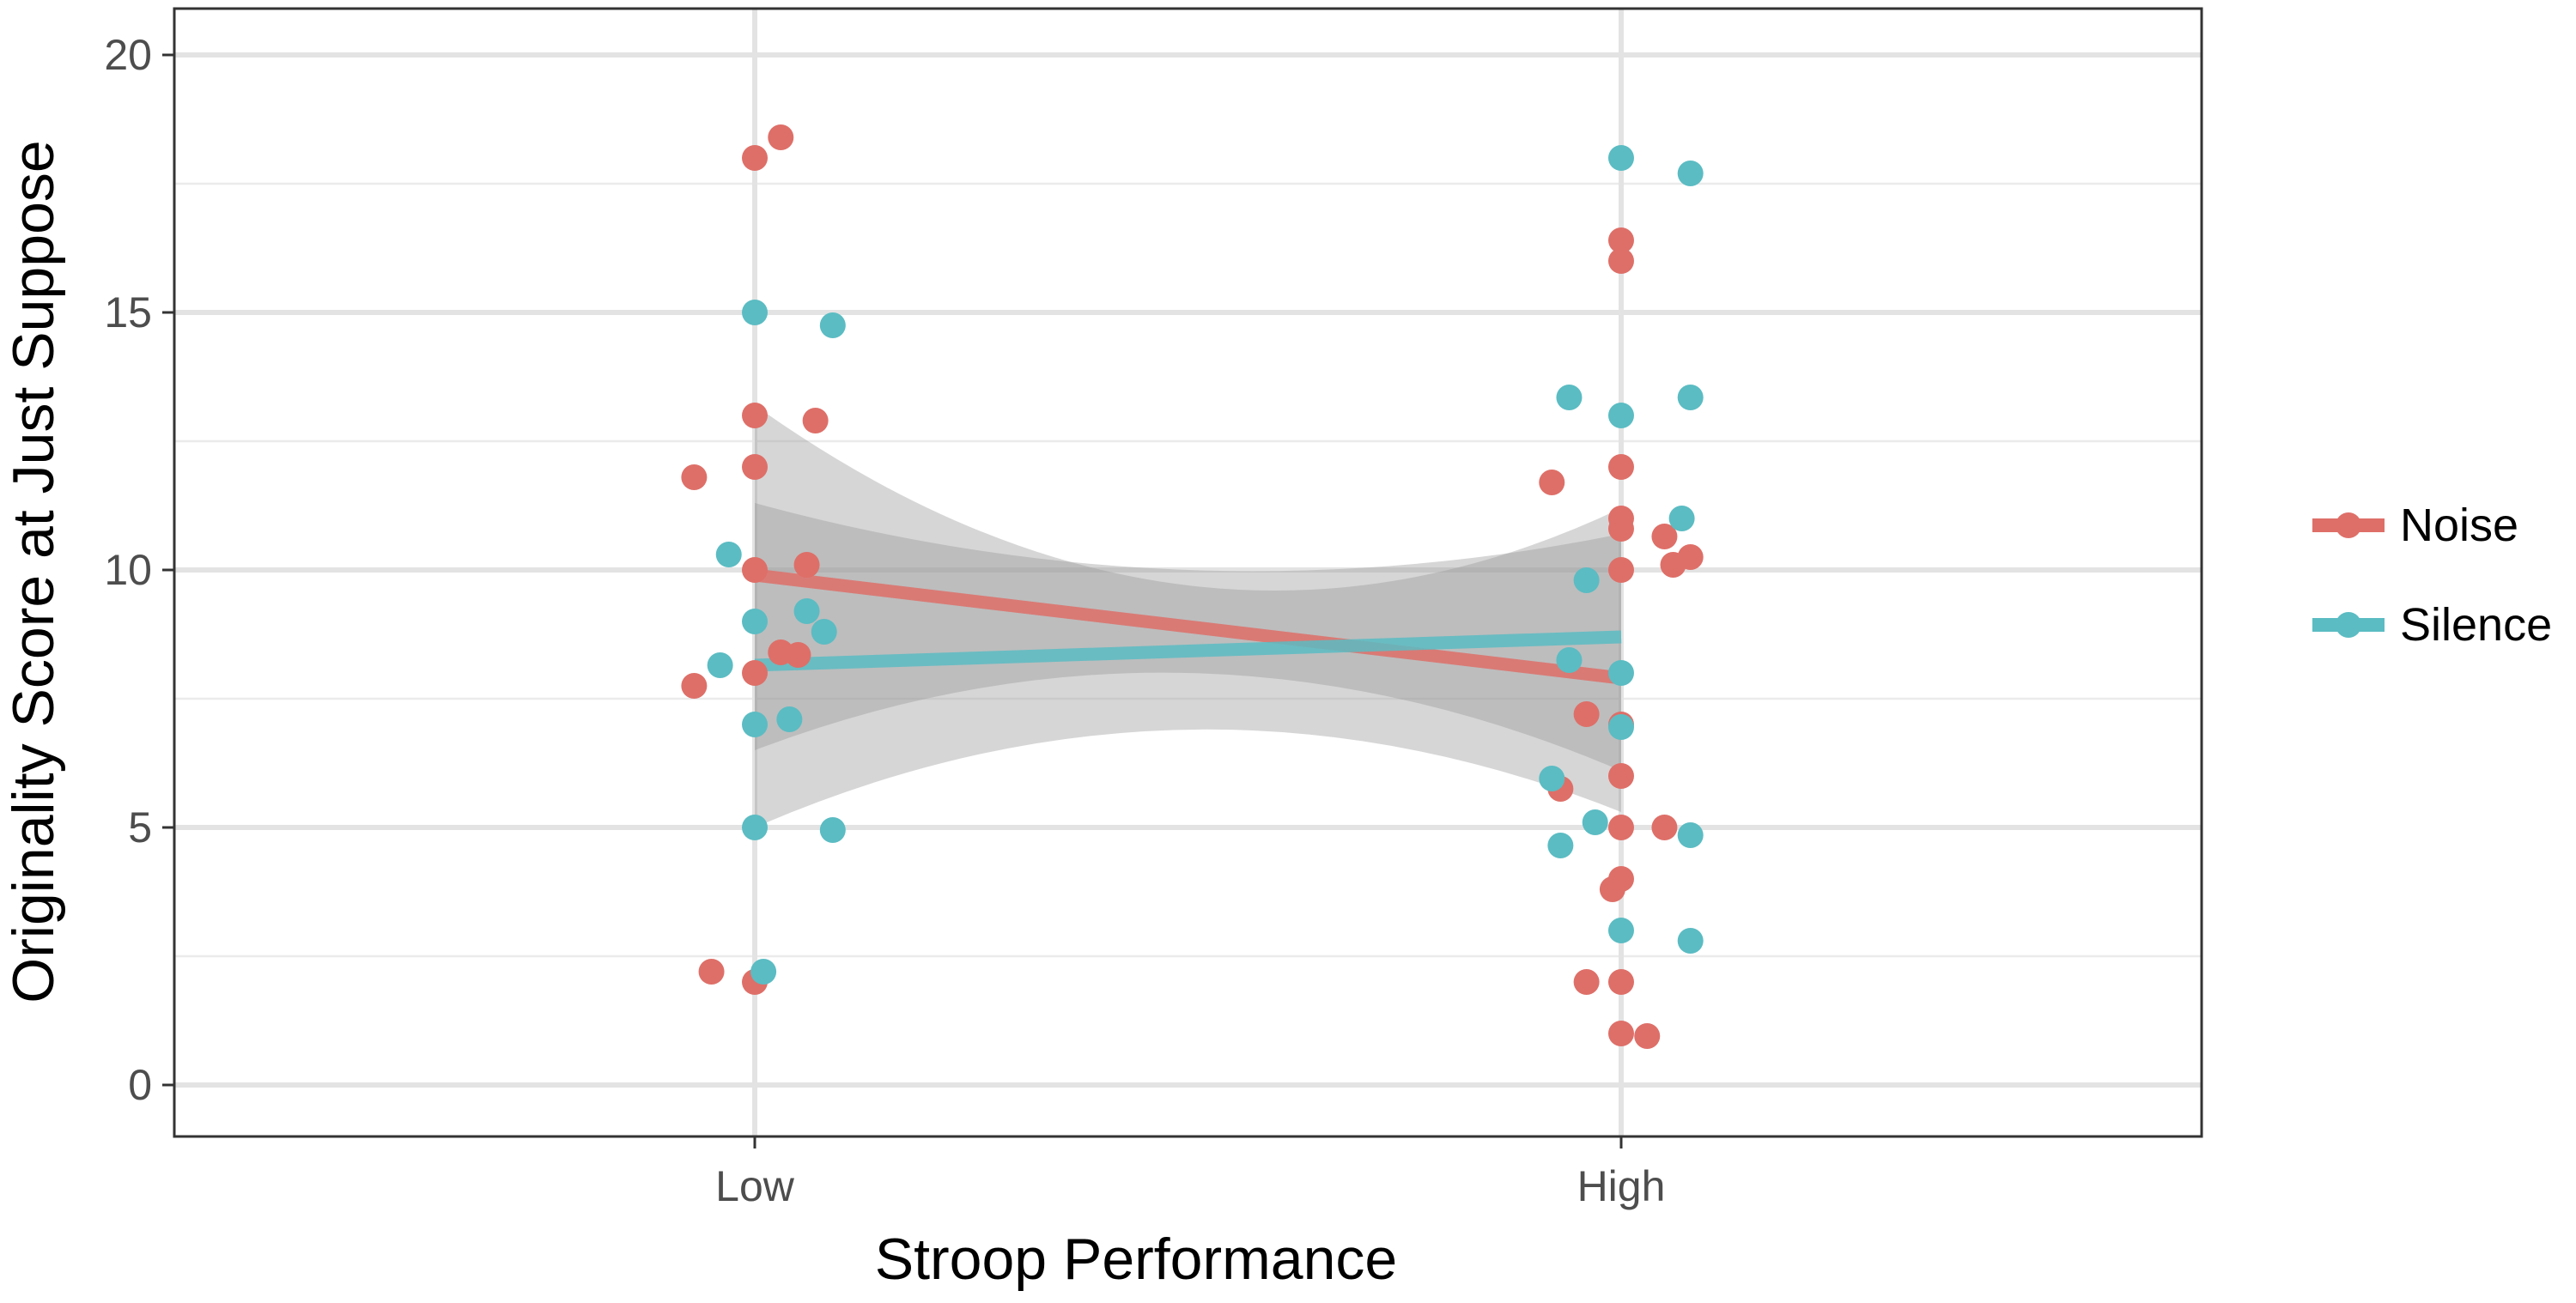 The width and height of the screenshot is (2576, 1303). What do you see at coordinates (2348, 525) in the screenshot?
I see `legend-noise-dot` at bounding box center [2348, 525].